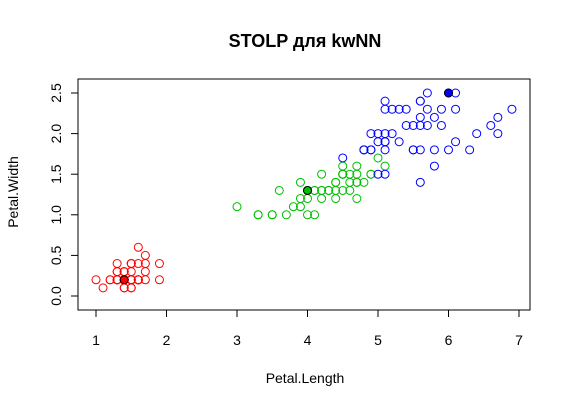  I want to click on prototype-point-setosa, so click(124, 280).